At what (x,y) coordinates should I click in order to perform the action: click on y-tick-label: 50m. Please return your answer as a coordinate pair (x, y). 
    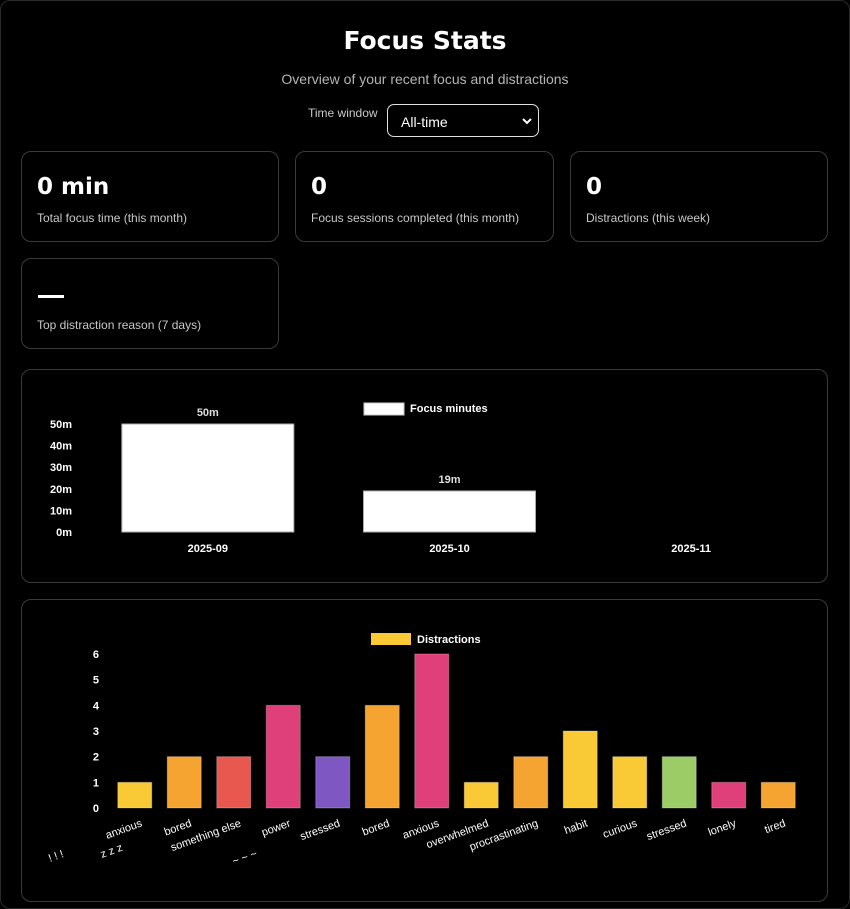
    Looking at the image, I should click on (61, 425).